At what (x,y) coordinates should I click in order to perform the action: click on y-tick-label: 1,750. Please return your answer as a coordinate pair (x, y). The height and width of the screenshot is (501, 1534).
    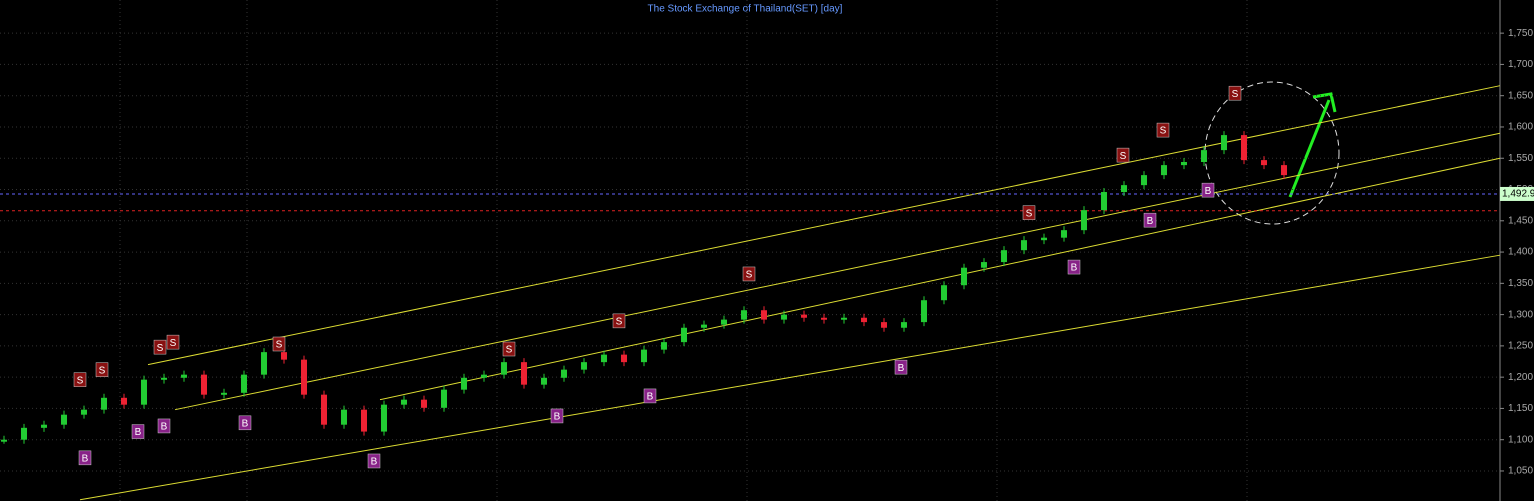
    Looking at the image, I should click on (1520, 33).